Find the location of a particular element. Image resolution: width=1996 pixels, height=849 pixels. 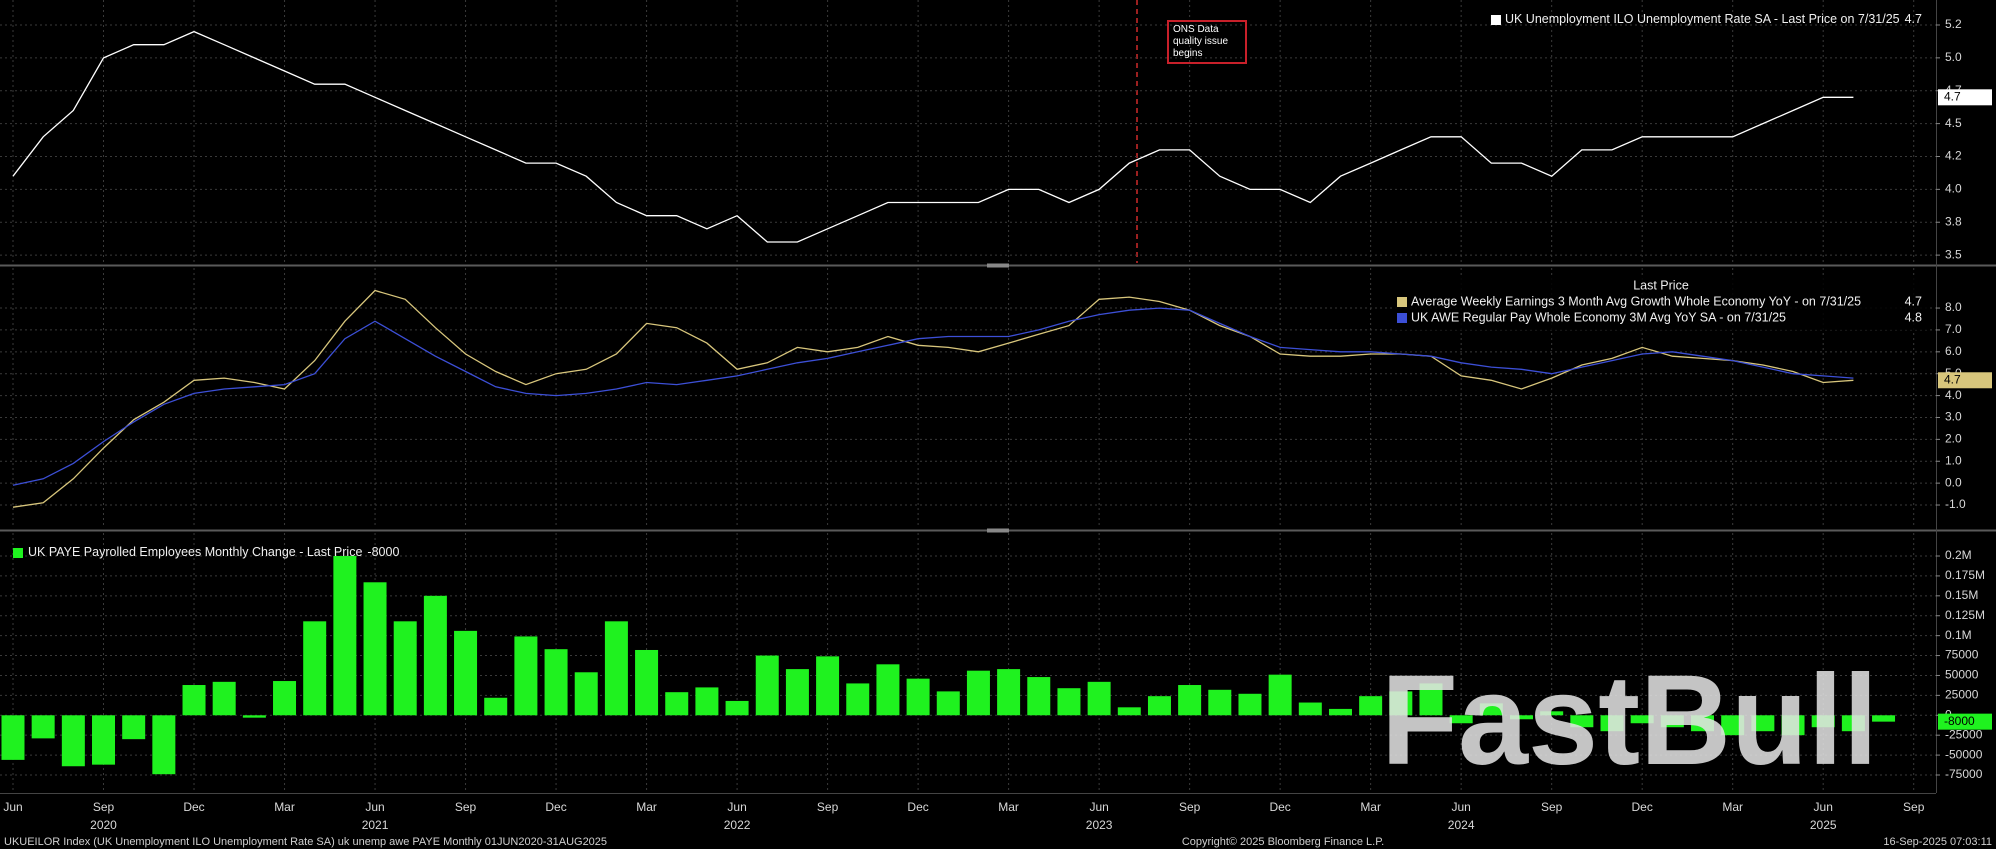

y-tick-label: -25000 is located at coordinates (1964, 734).